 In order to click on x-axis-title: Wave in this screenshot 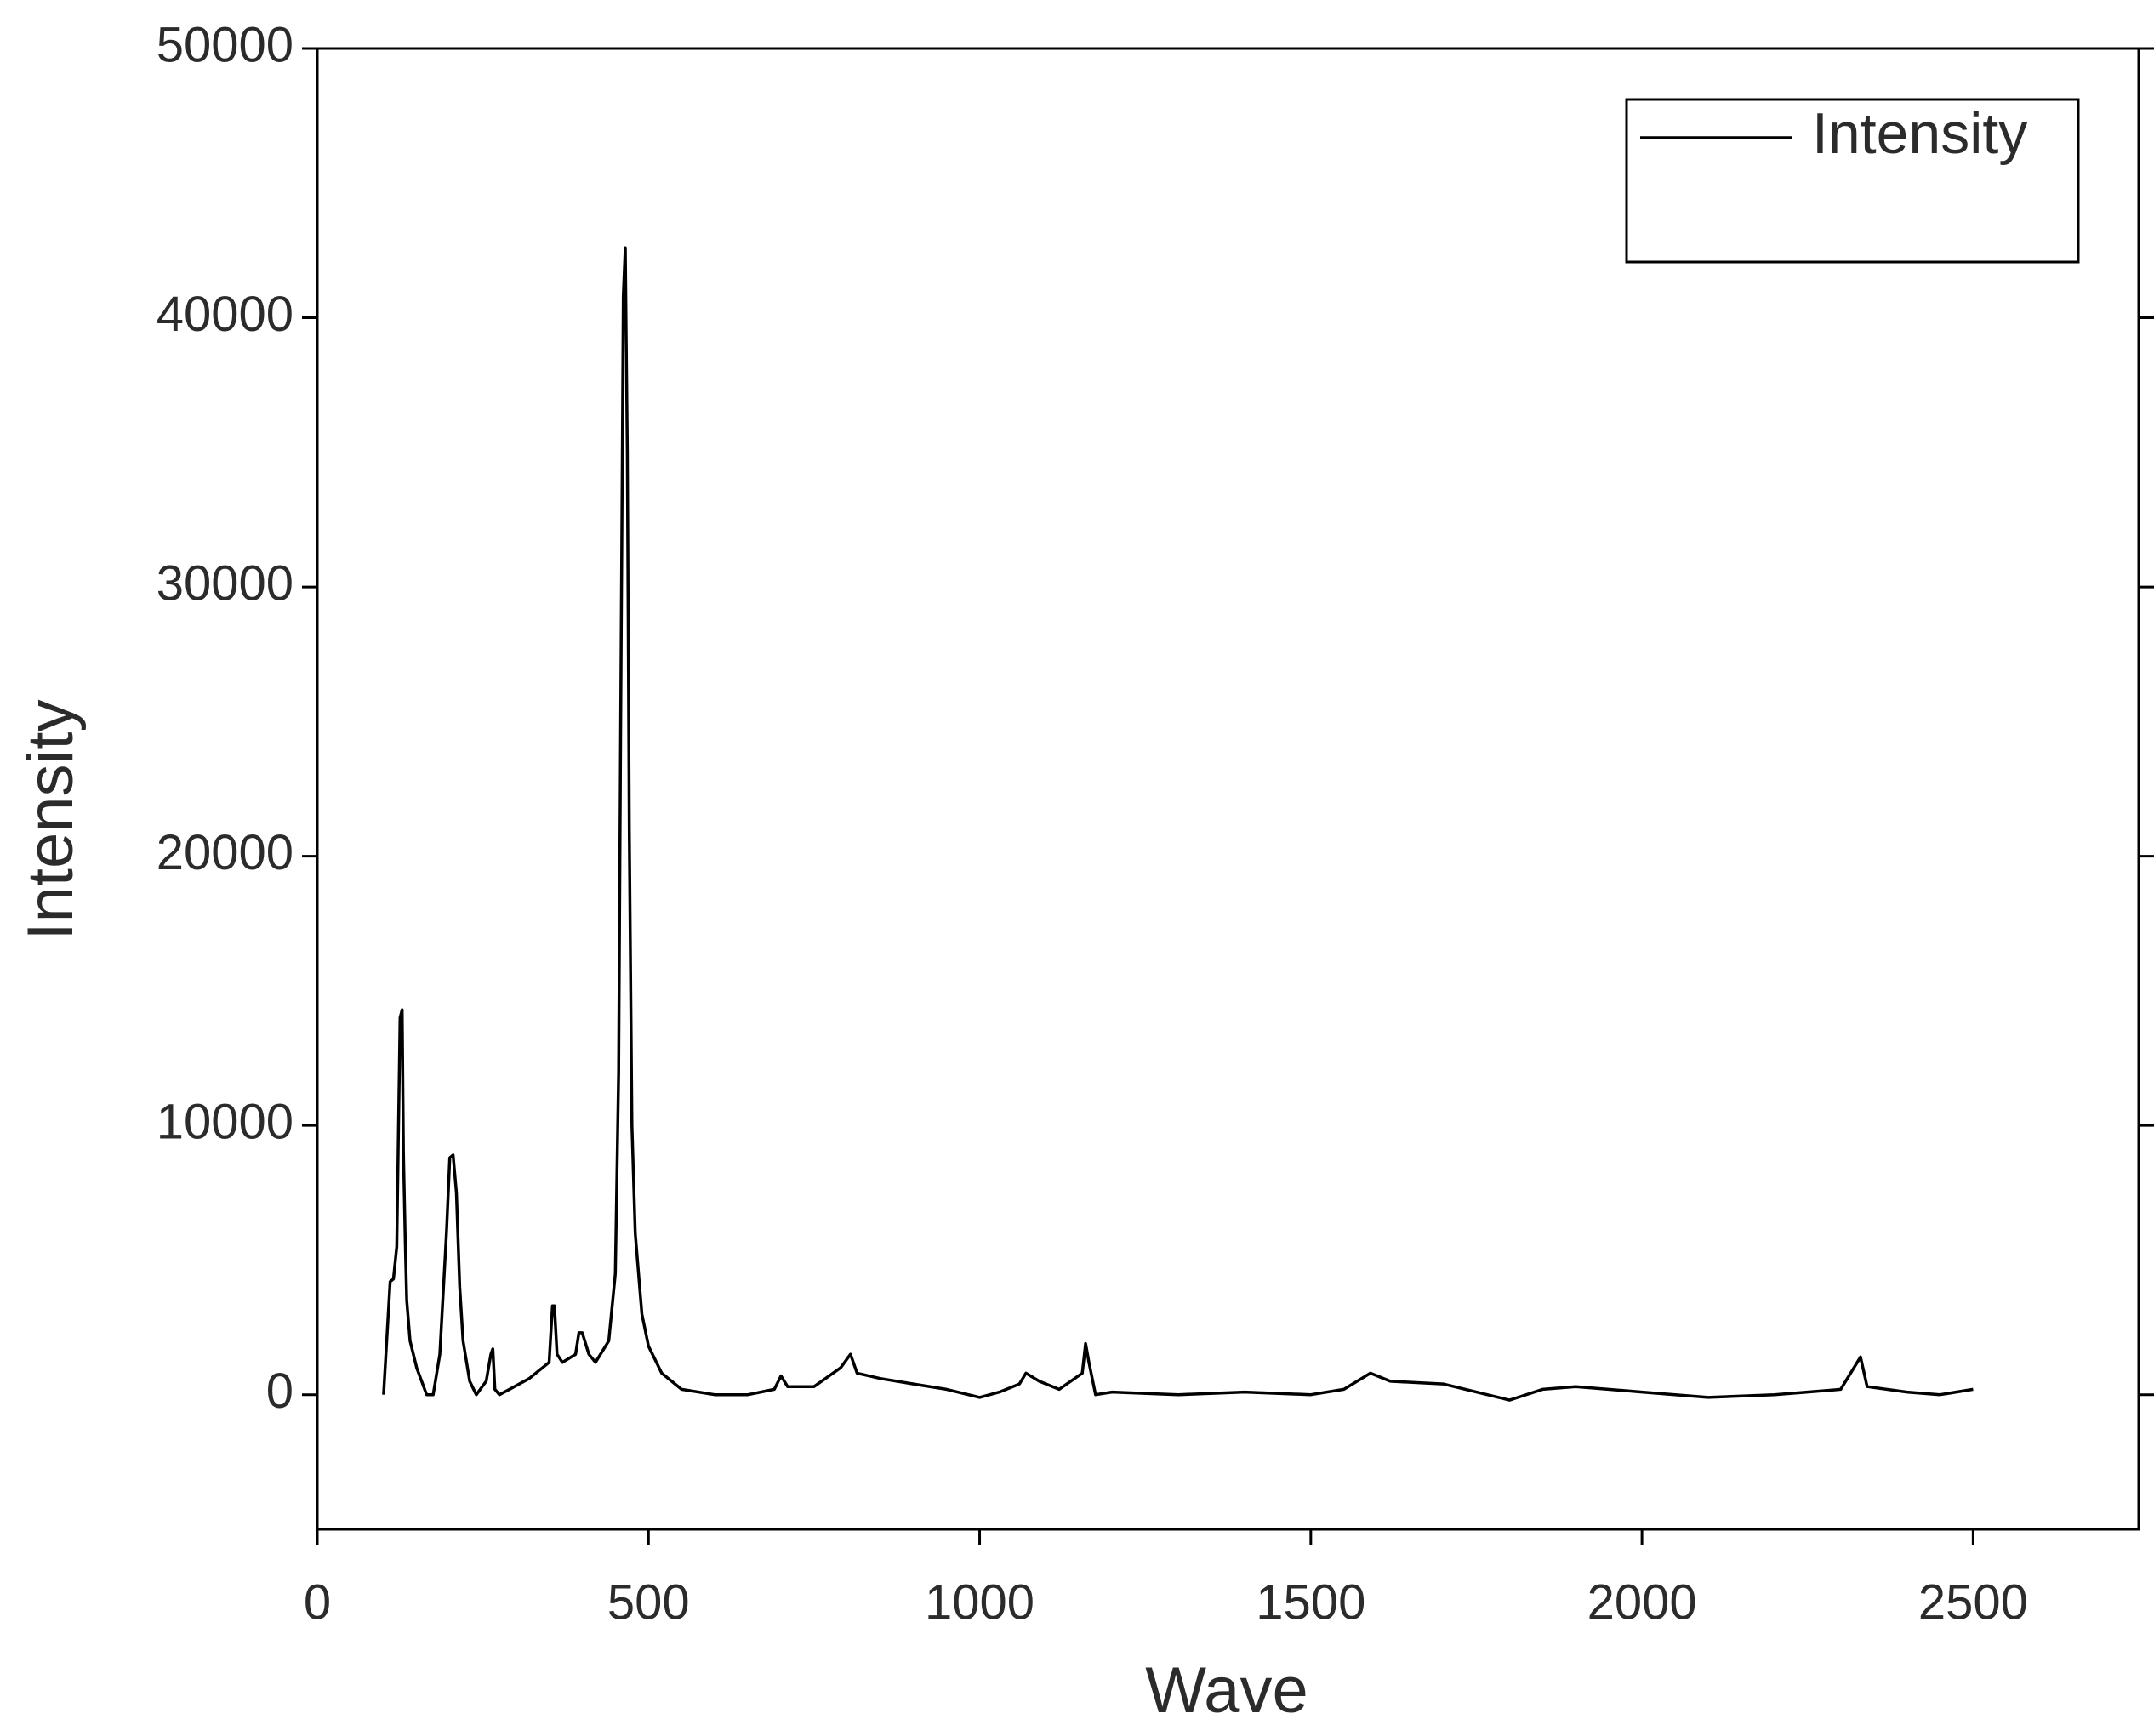, I will do `click(1226, 1690)`.